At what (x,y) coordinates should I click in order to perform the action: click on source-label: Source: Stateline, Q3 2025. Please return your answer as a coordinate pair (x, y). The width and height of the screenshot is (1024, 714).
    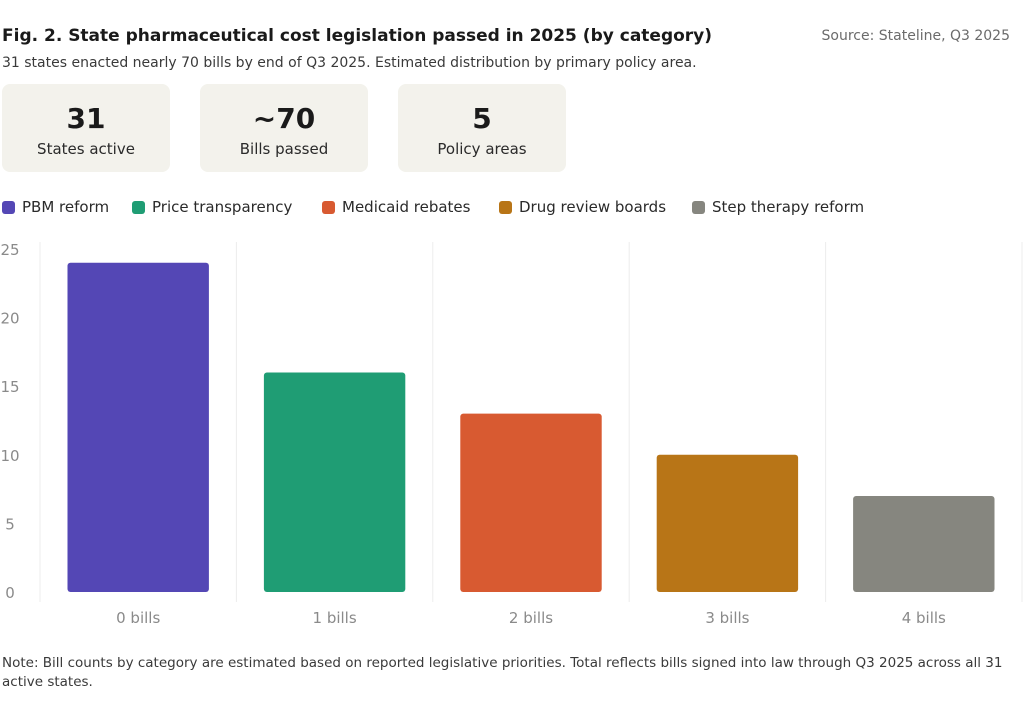
    Looking at the image, I should click on (915, 36).